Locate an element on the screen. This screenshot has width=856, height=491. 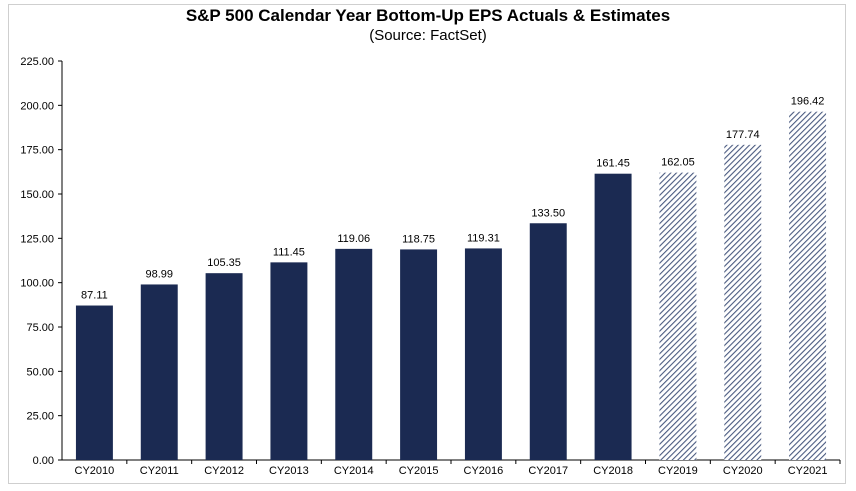
data-label-cy2013: 111.45 is located at coordinates (289, 252).